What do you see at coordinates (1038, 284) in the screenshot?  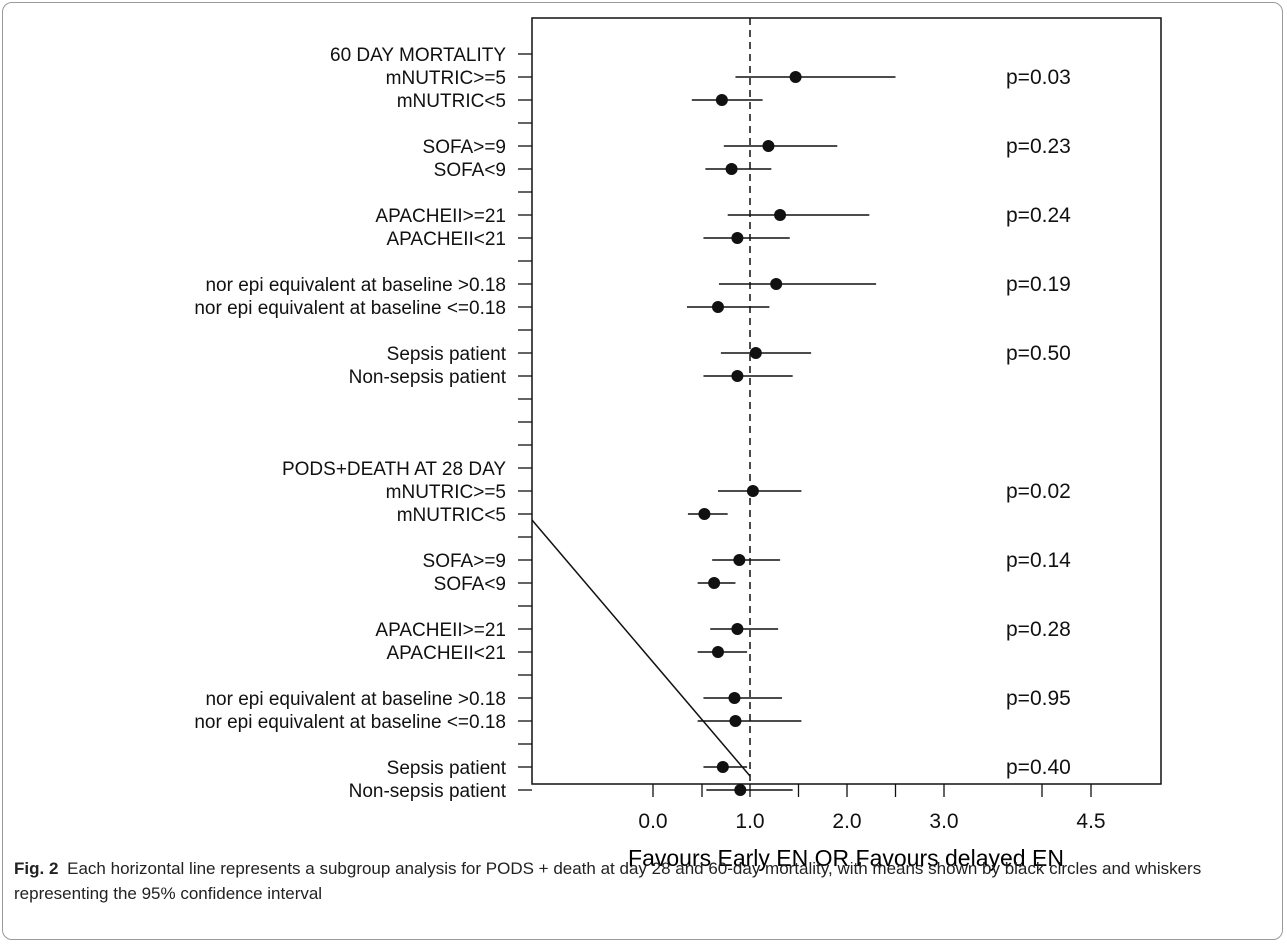 I see `p-value-label: p=0.19` at bounding box center [1038, 284].